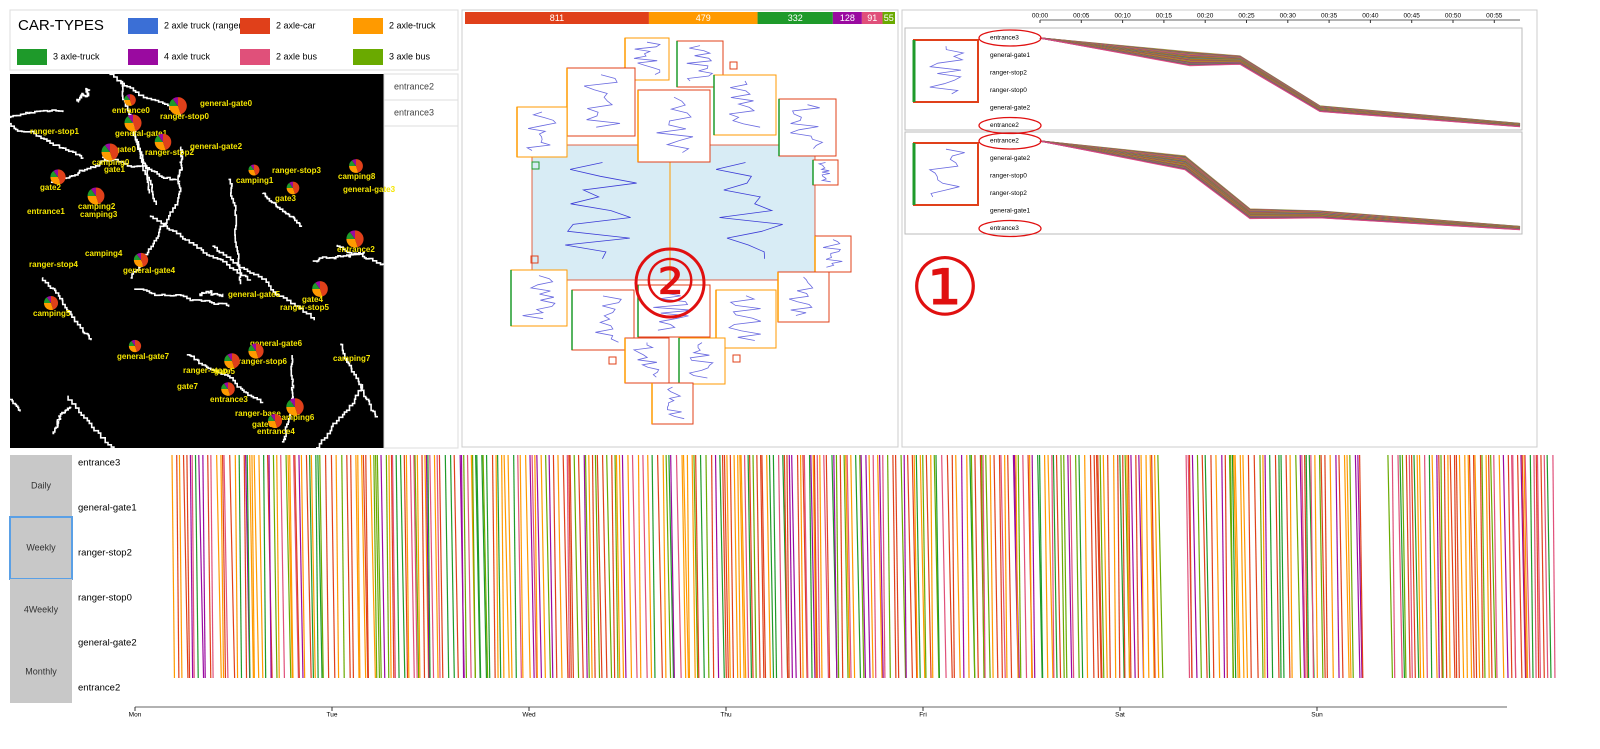  I want to click on sequence-flow, so click(1280, 82).